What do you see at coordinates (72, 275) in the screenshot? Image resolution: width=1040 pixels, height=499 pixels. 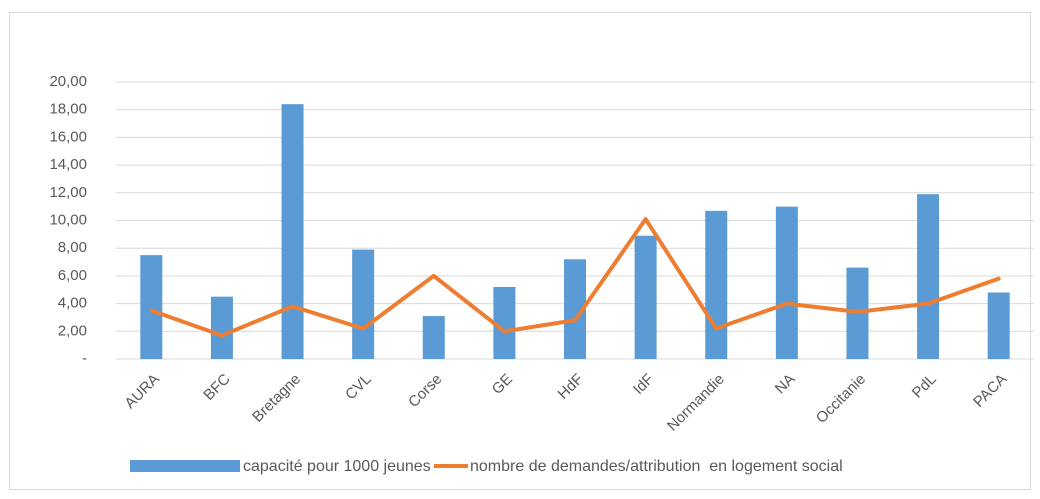 I see `y-tick-label: 6,00` at bounding box center [72, 275].